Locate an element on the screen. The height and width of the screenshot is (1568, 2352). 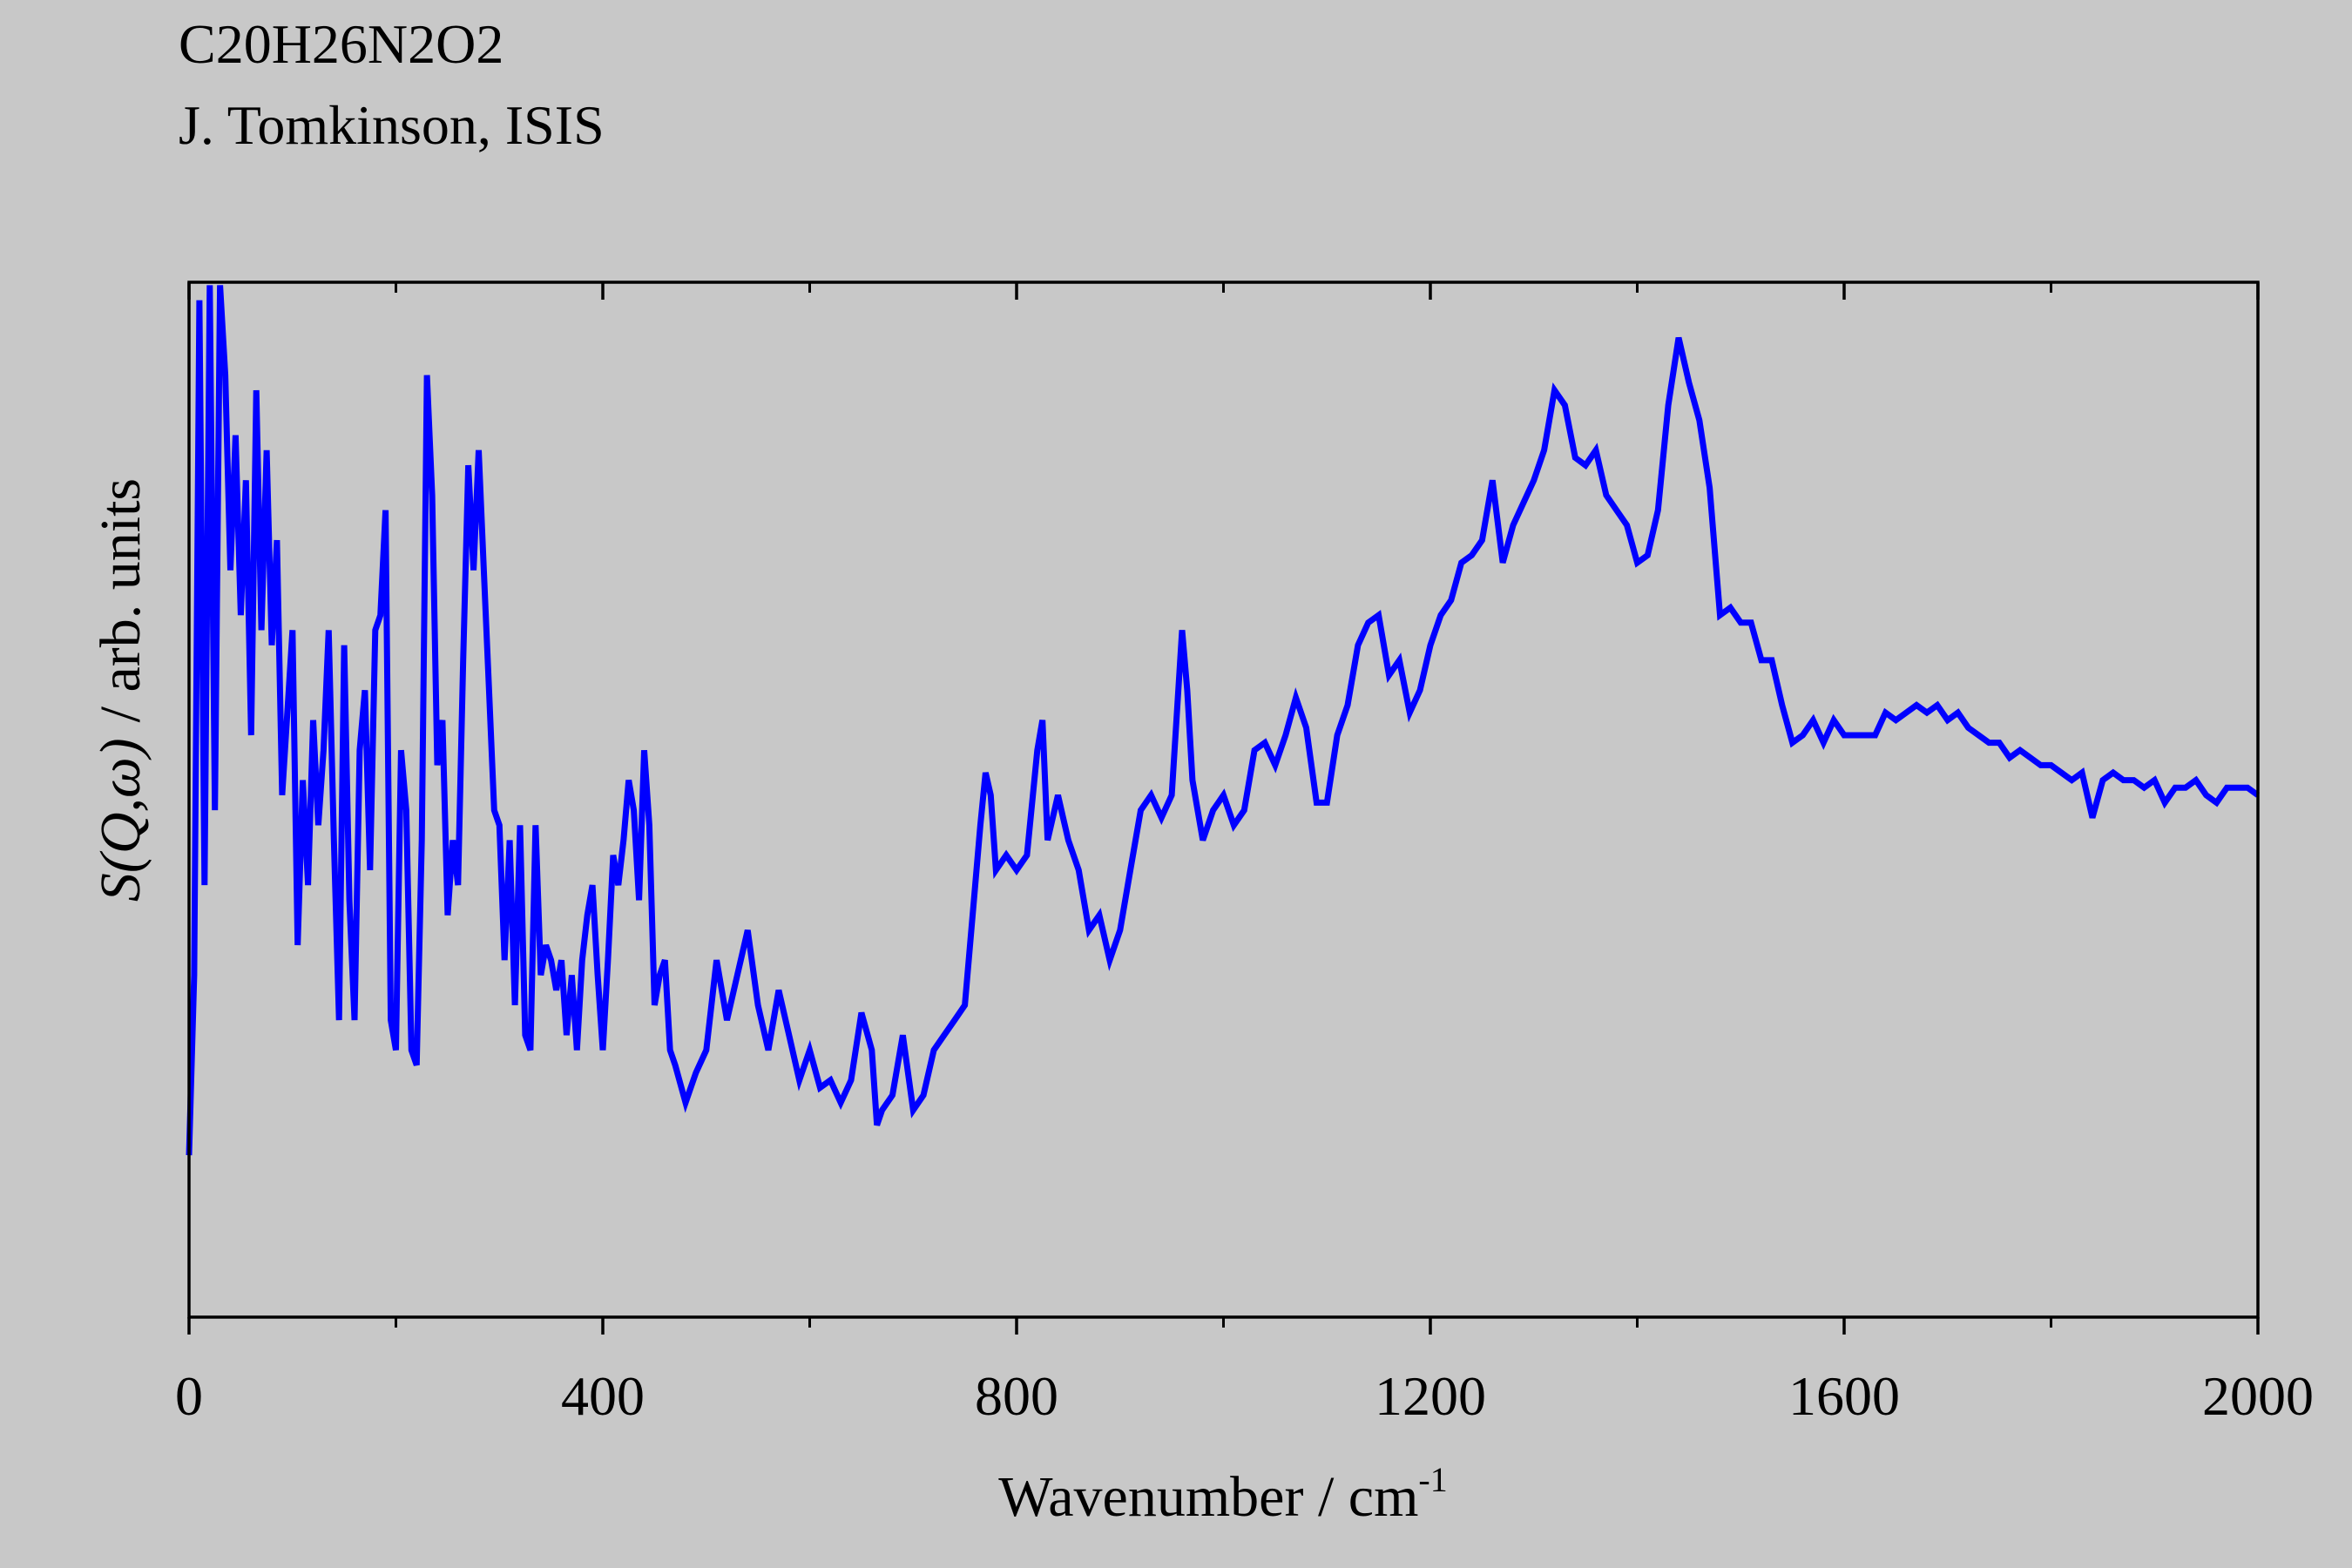
x-tick-label: 800 is located at coordinates (1016, 1396).